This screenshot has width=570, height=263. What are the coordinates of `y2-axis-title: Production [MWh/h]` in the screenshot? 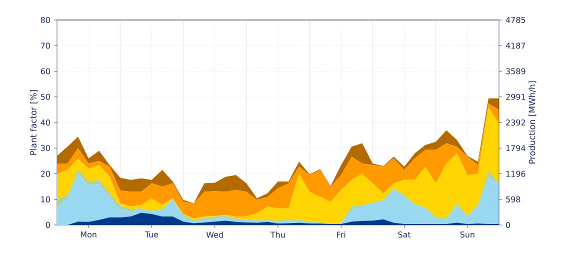 It's located at (532, 122).